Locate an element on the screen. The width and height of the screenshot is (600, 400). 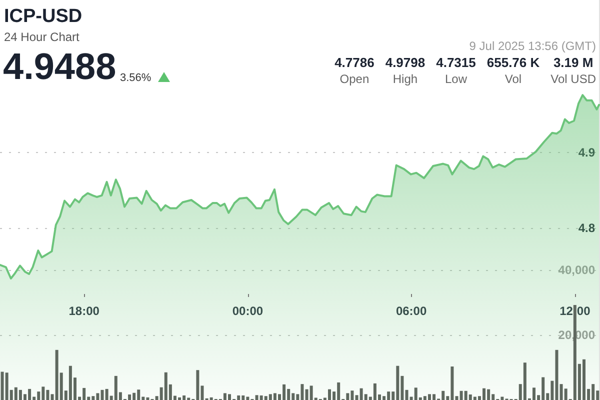
annotation: 4.7315 is located at coordinates (456, 63).